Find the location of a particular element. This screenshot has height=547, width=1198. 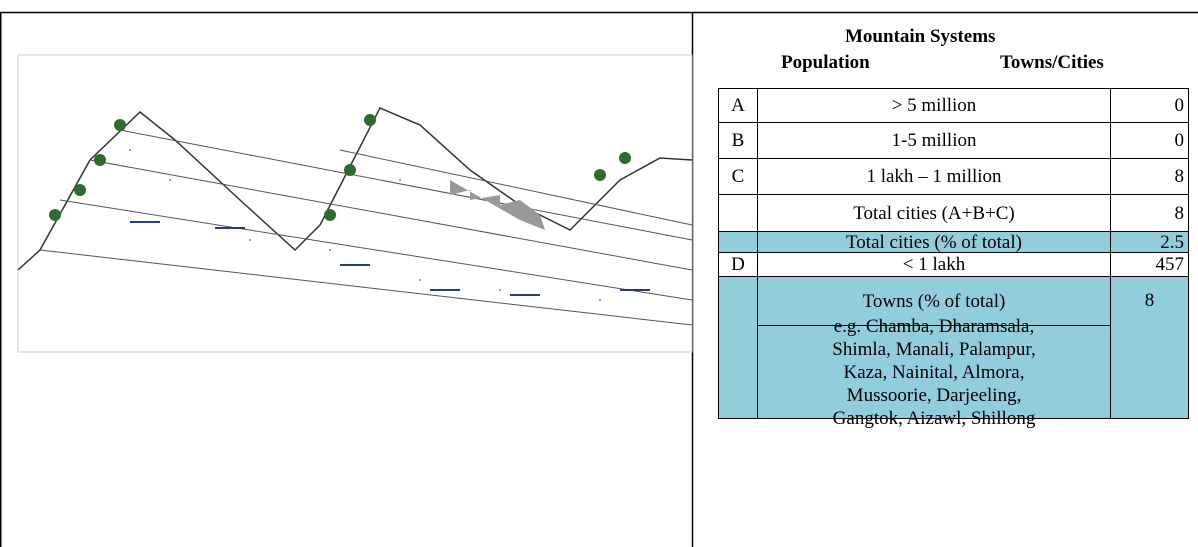

row-label: A is located at coordinates (738, 105).